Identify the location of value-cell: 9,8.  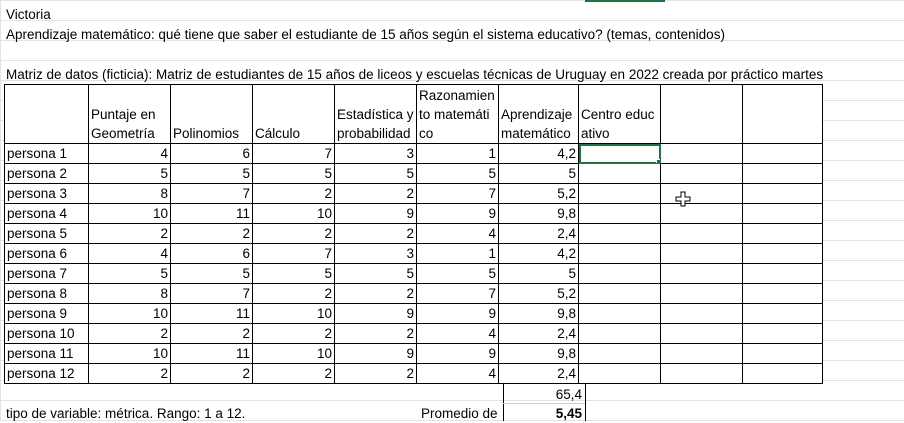
(538, 353).